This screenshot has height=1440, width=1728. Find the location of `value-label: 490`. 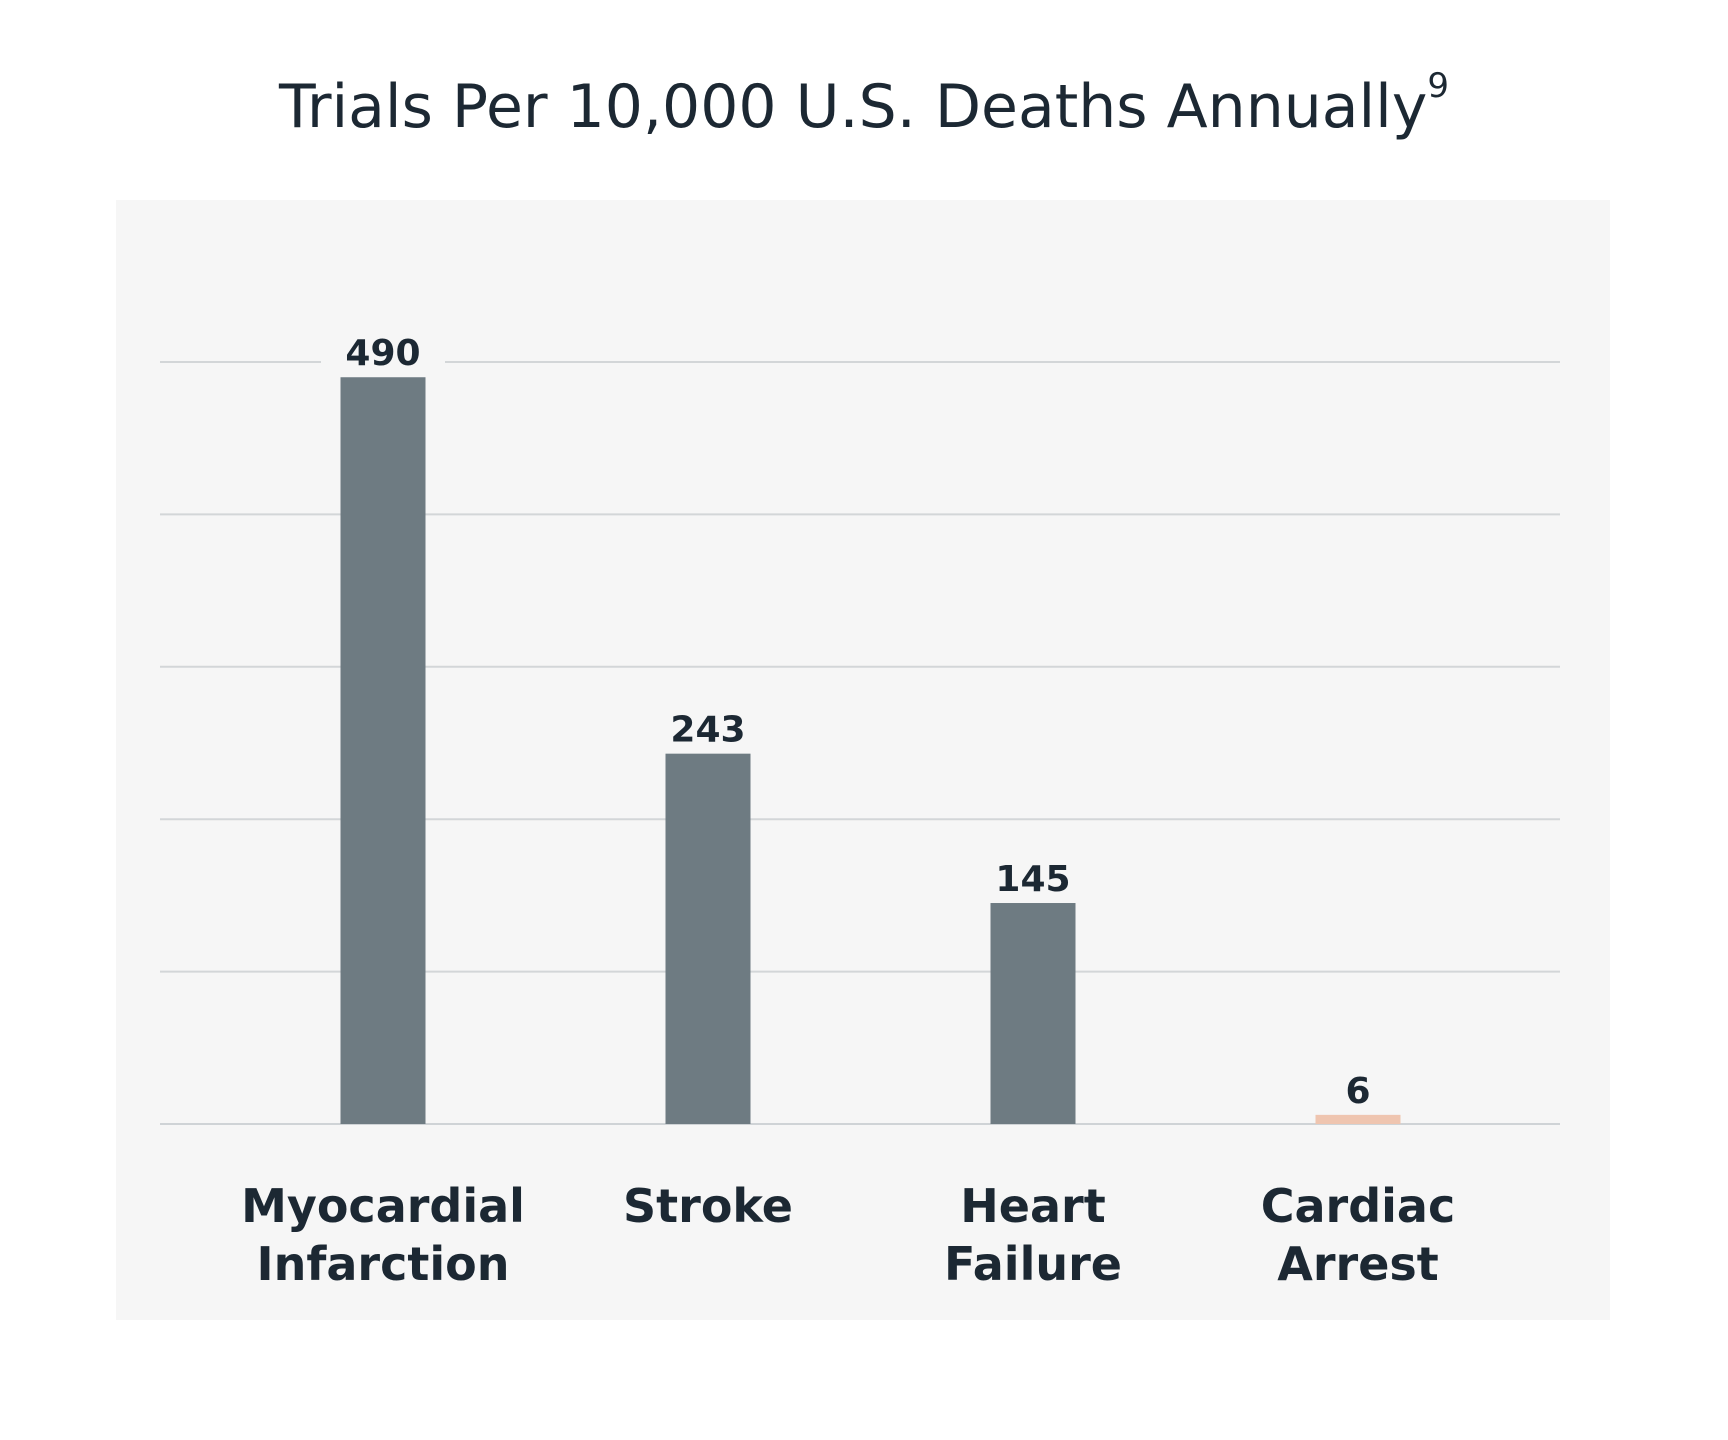

value-label: 490 is located at coordinates (382, 353).